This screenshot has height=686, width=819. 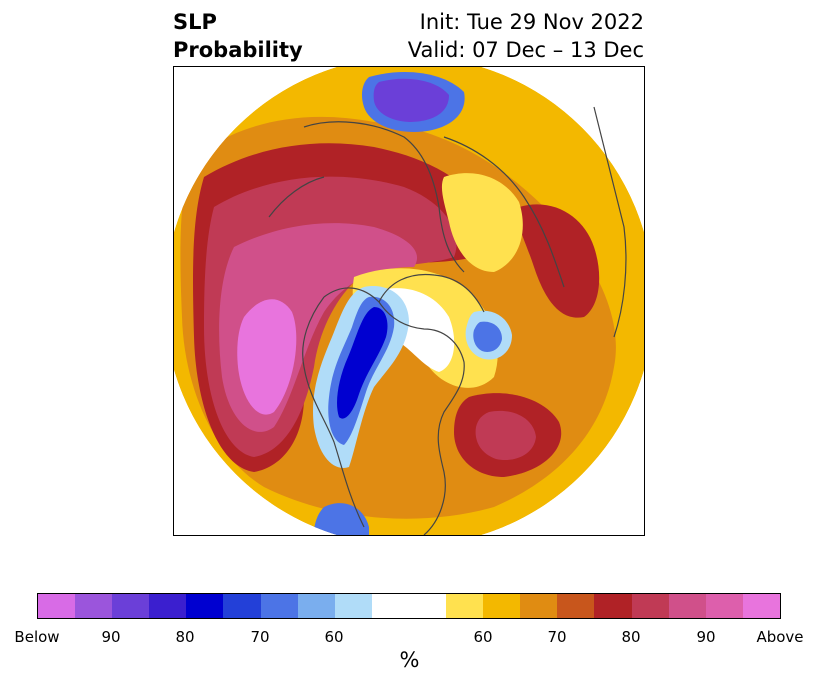 I want to click on purple-region-top, so click(x=411, y=100).